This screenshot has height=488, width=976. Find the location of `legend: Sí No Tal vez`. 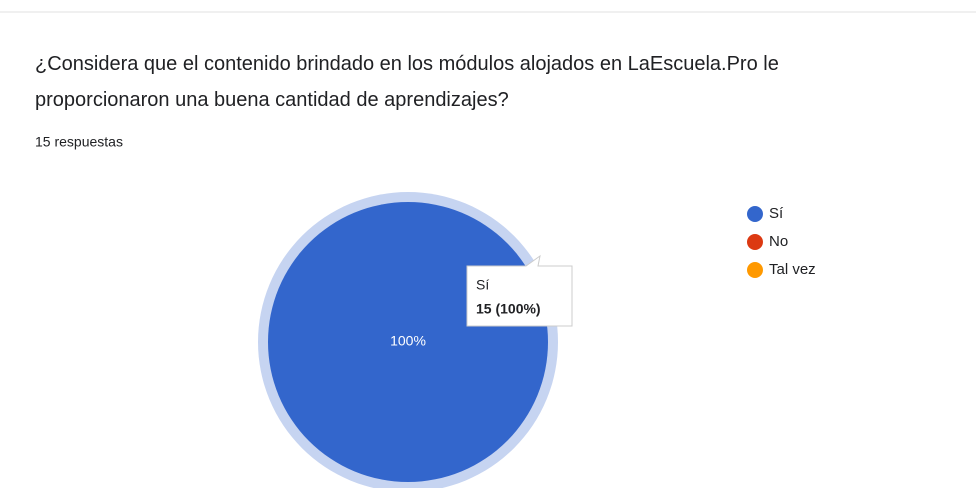

legend: Sí No Tal vez is located at coordinates (781, 241).